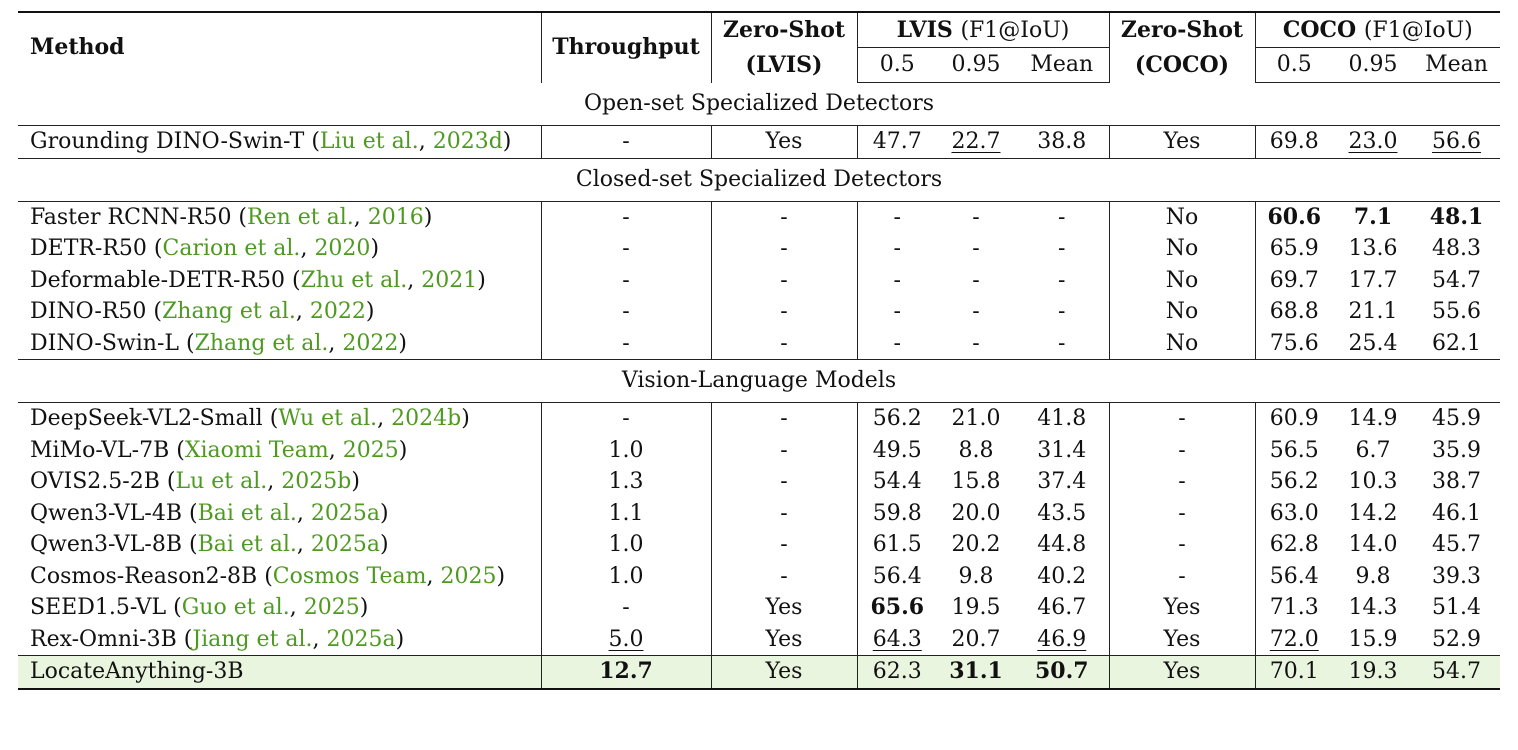  What do you see at coordinates (467, 141) in the screenshot?
I see `citation-year-link: 2023d` at bounding box center [467, 141].